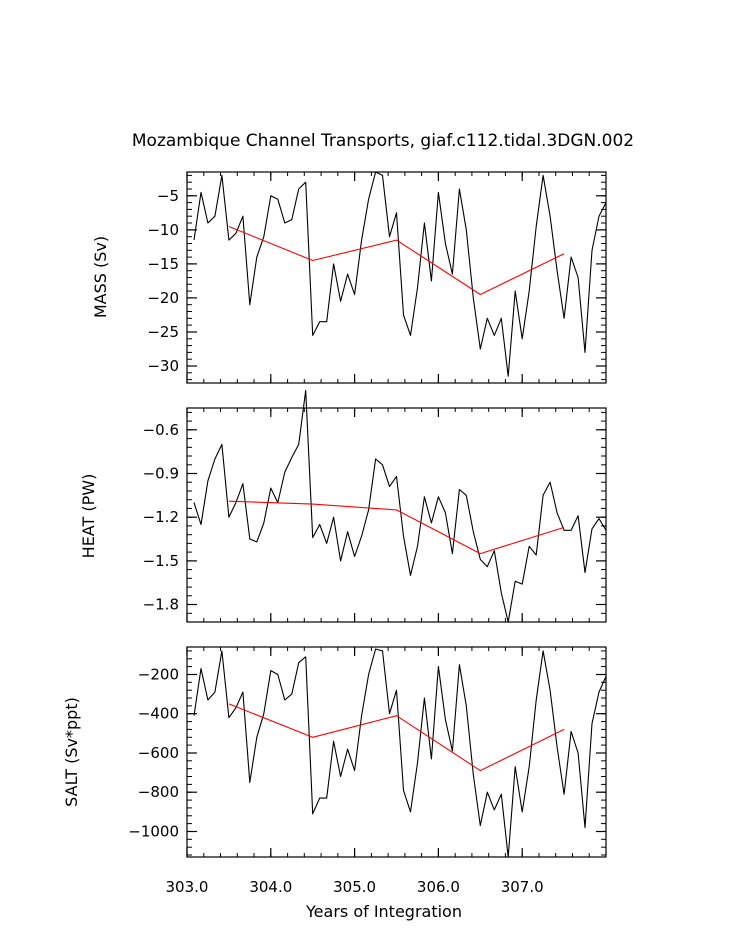 This screenshot has height=945, width=733. I want to click on y-tick-label-heat: −0.9, so click(161, 474).